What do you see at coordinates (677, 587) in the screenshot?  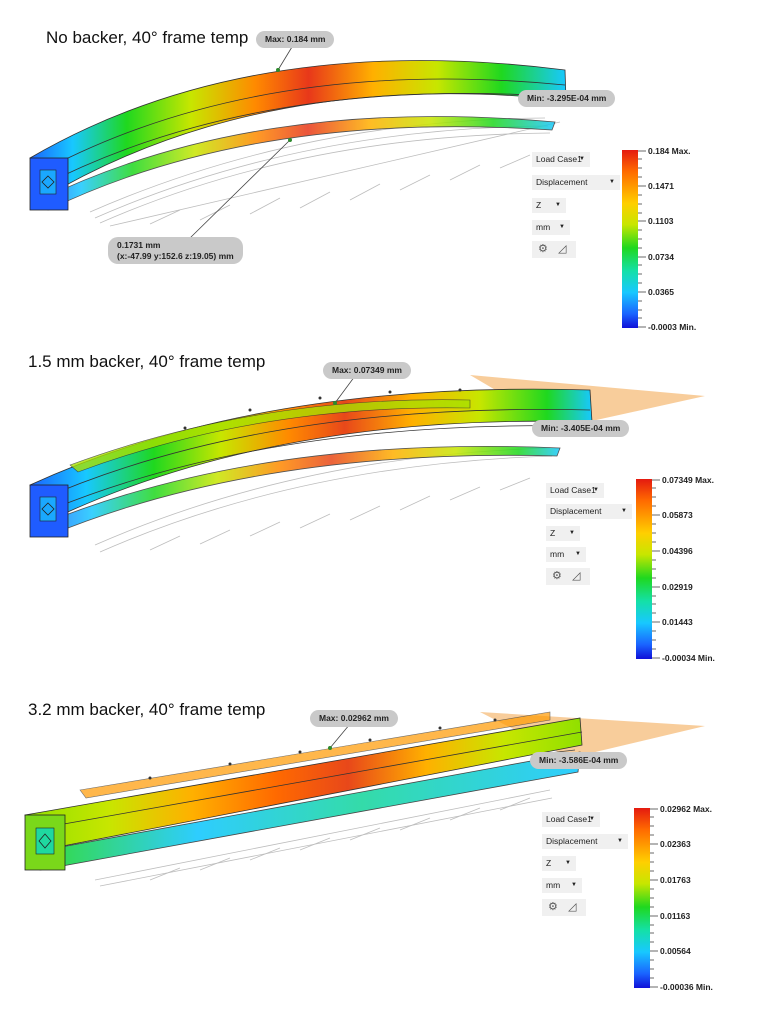 I see `legend-label: 0.02919` at bounding box center [677, 587].